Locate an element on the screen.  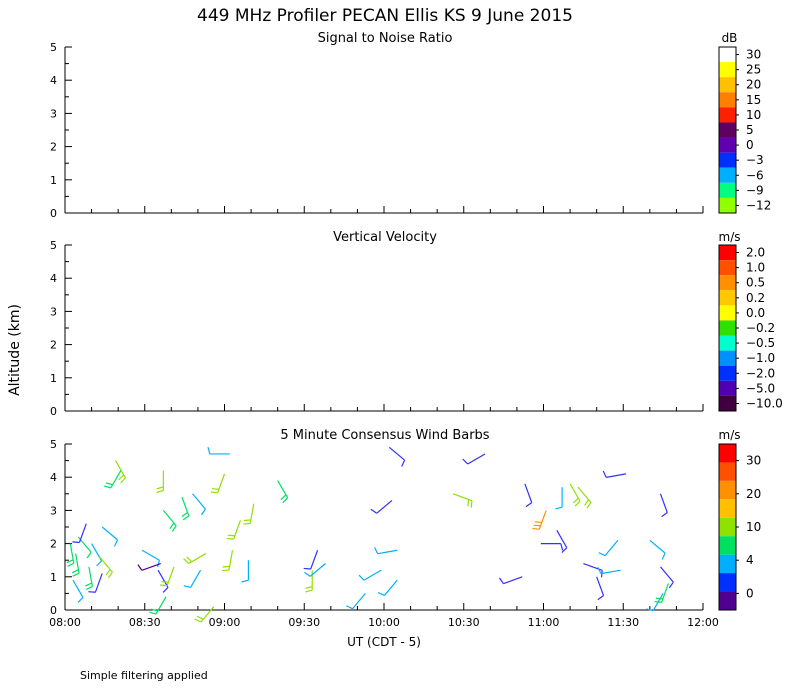
colorbar-label: −6 is located at coordinates (755, 175).